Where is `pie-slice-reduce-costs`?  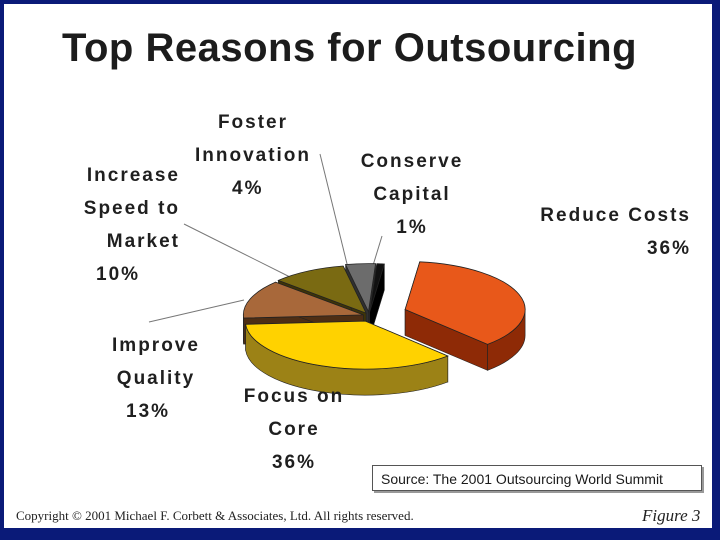
pie-slice-reduce-costs is located at coordinates (465, 316).